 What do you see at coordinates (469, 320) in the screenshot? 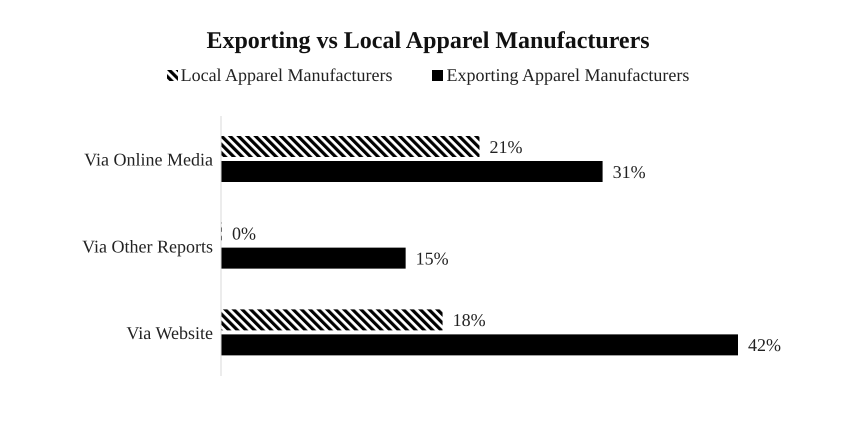
I see `data-label: 18%` at bounding box center [469, 320].